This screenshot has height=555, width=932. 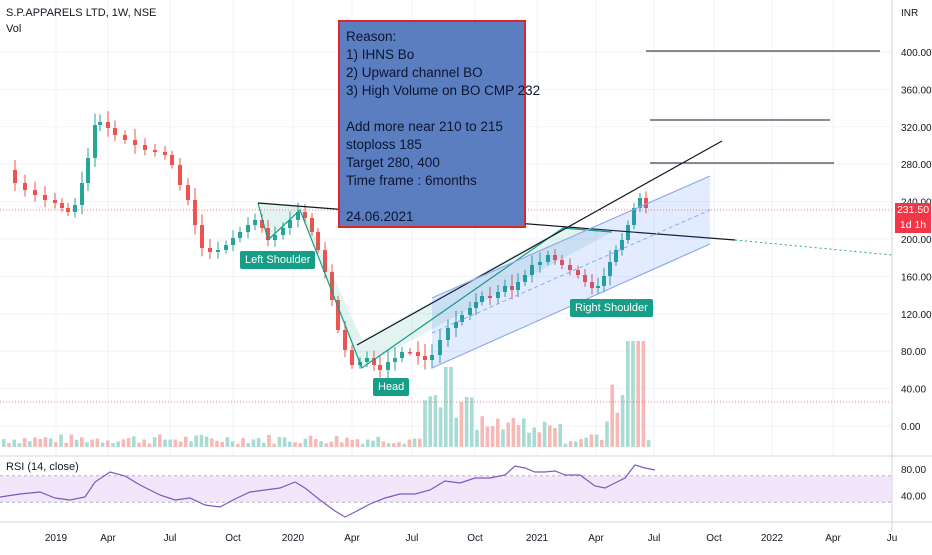 What do you see at coordinates (913, 470) in the screenshot?
I see `rsi-tick-label: 80.00` at bounding box center [913, 470].